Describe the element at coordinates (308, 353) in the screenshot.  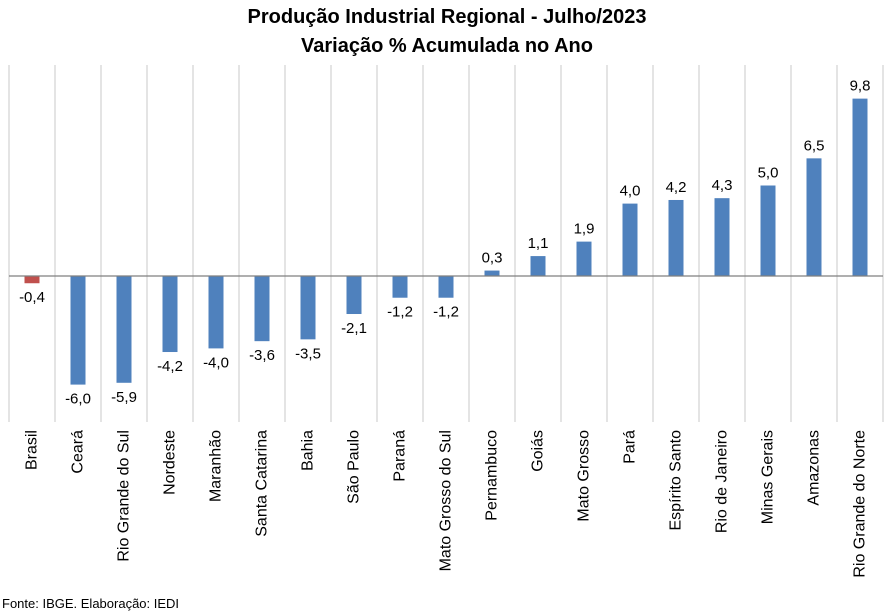
I see `data-label: -3,5` at that location.